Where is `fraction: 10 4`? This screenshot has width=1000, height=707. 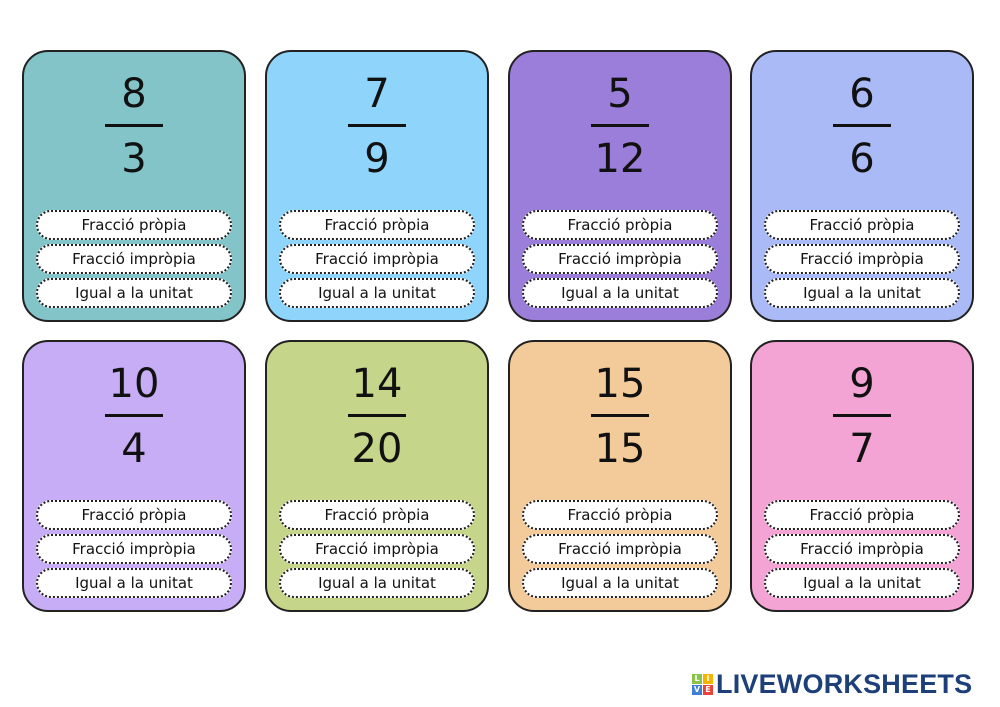 fraction: 10 4 is located at coordinates (134, 416).